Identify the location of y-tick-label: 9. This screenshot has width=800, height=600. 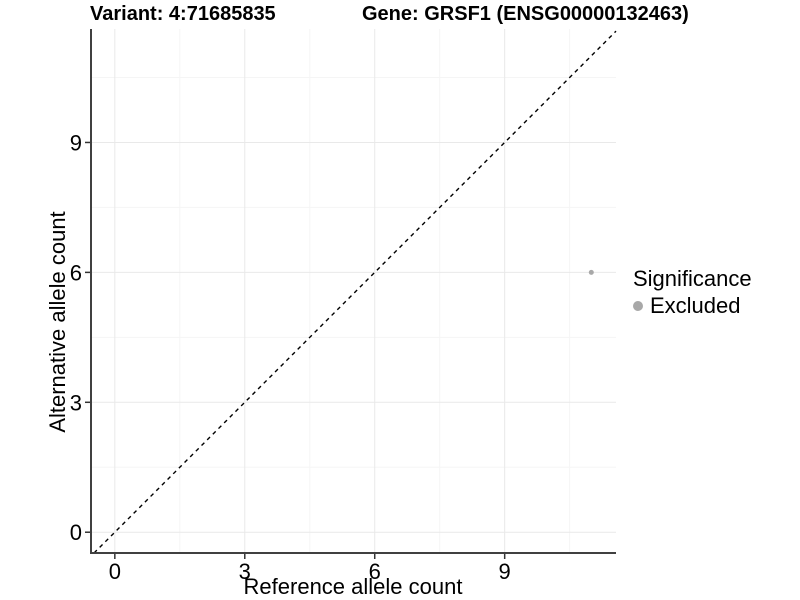
(76, 142).